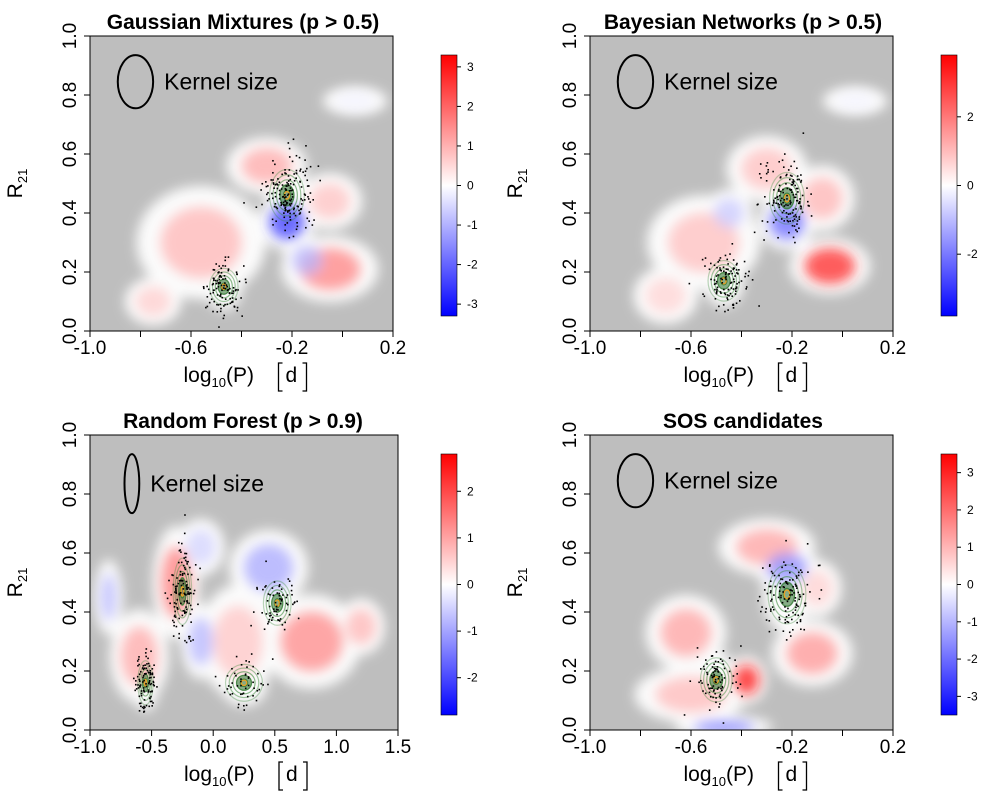 The height and width of the screenshot is (800, 1000). What do you see at coordinates (972, 254) in the screenshot?
I see `colorbar-tick-label: -2` at bounding box center [972, 254].